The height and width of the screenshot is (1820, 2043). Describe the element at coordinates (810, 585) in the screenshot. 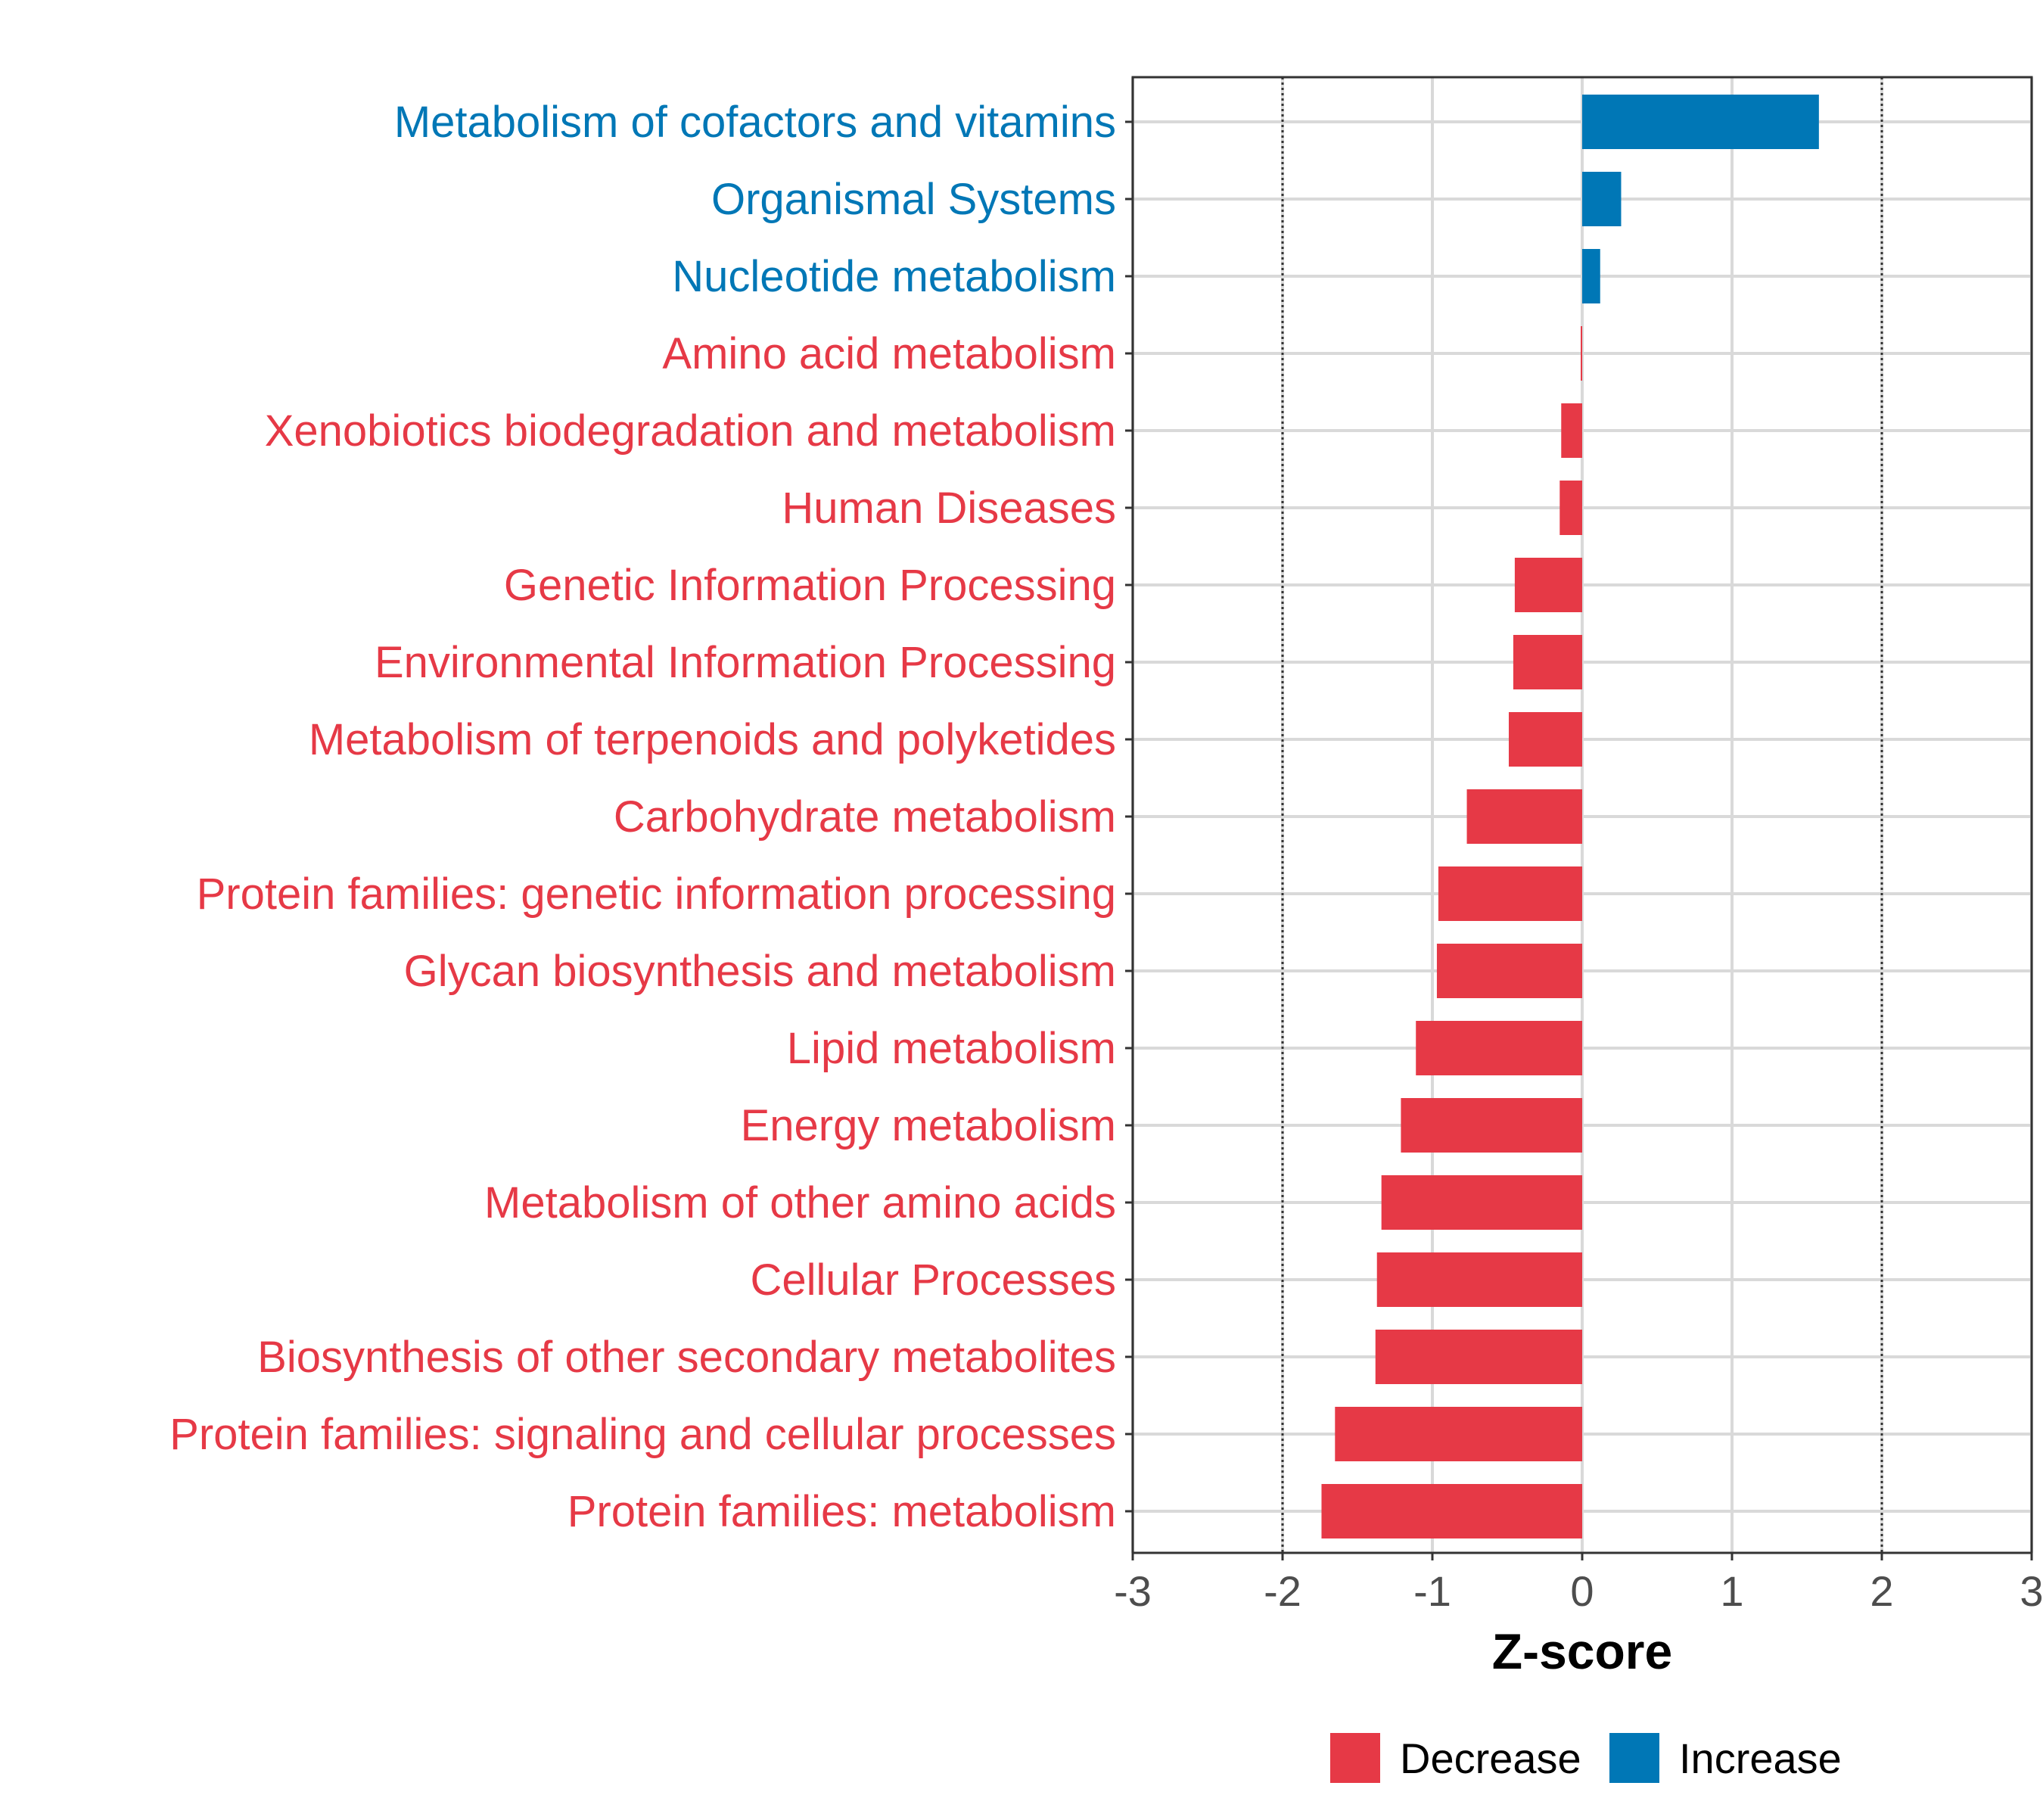

I see `category-label: Genetic Information Processing` at that location.